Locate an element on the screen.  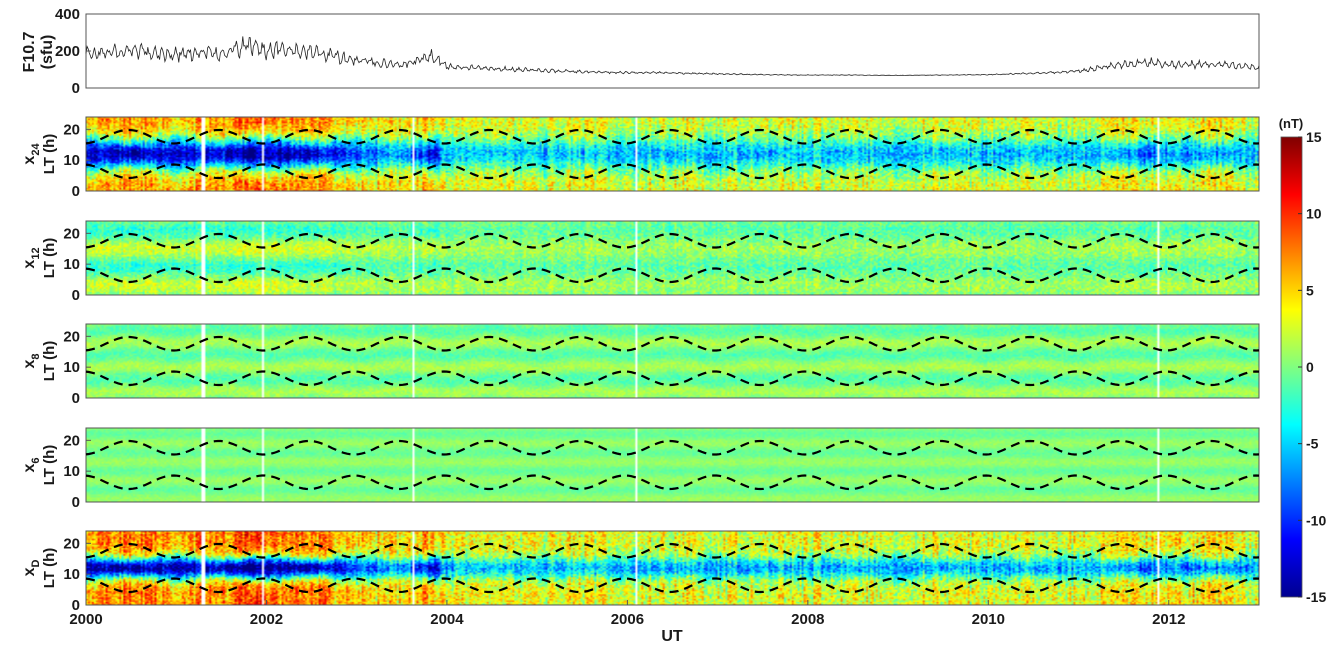
heatmap-panel-x8: 0 10 20 x8 LT (h) is located at coordinates (640, 365).